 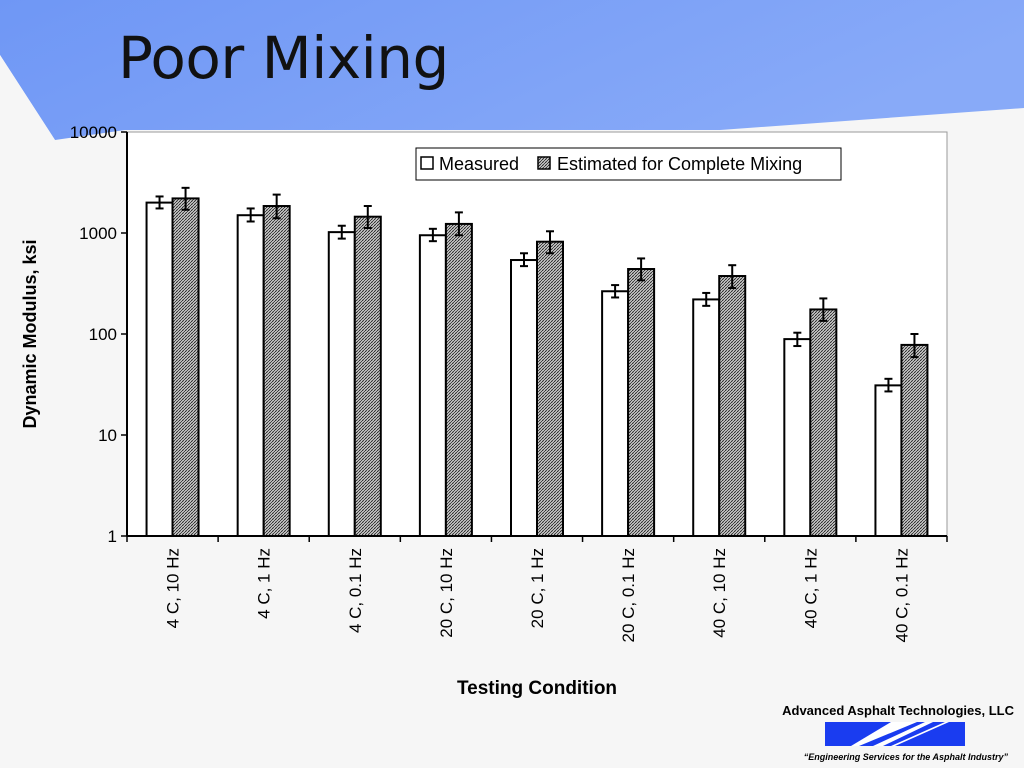 I want to click on legend-swatch-estimated, so click(x=544, y=163).